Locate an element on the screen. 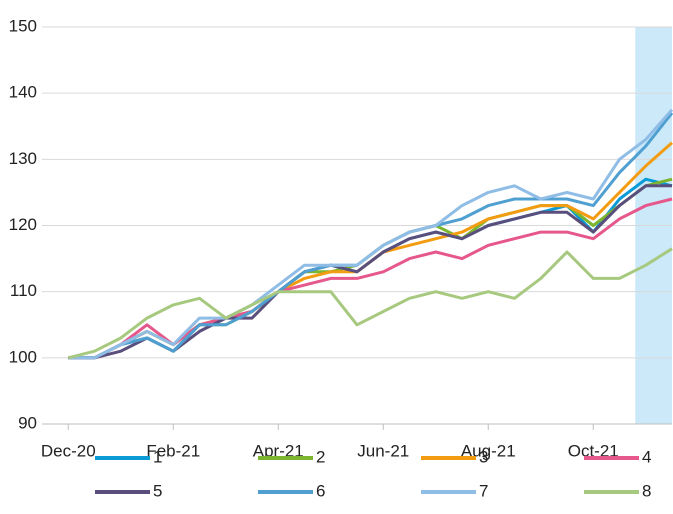  y-tick-label: 110 is located at coordinates (23, 290).